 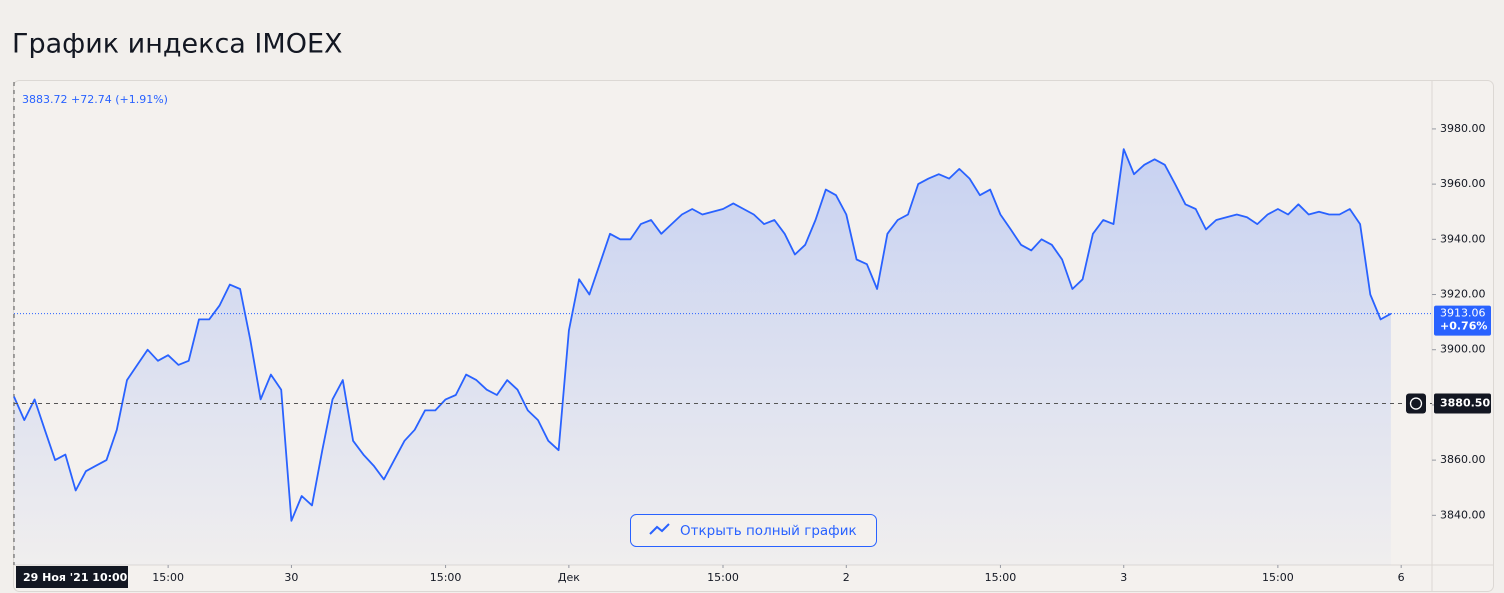 I want to click on y-tick-label: 3920.00, so click(x=1463, y=294).